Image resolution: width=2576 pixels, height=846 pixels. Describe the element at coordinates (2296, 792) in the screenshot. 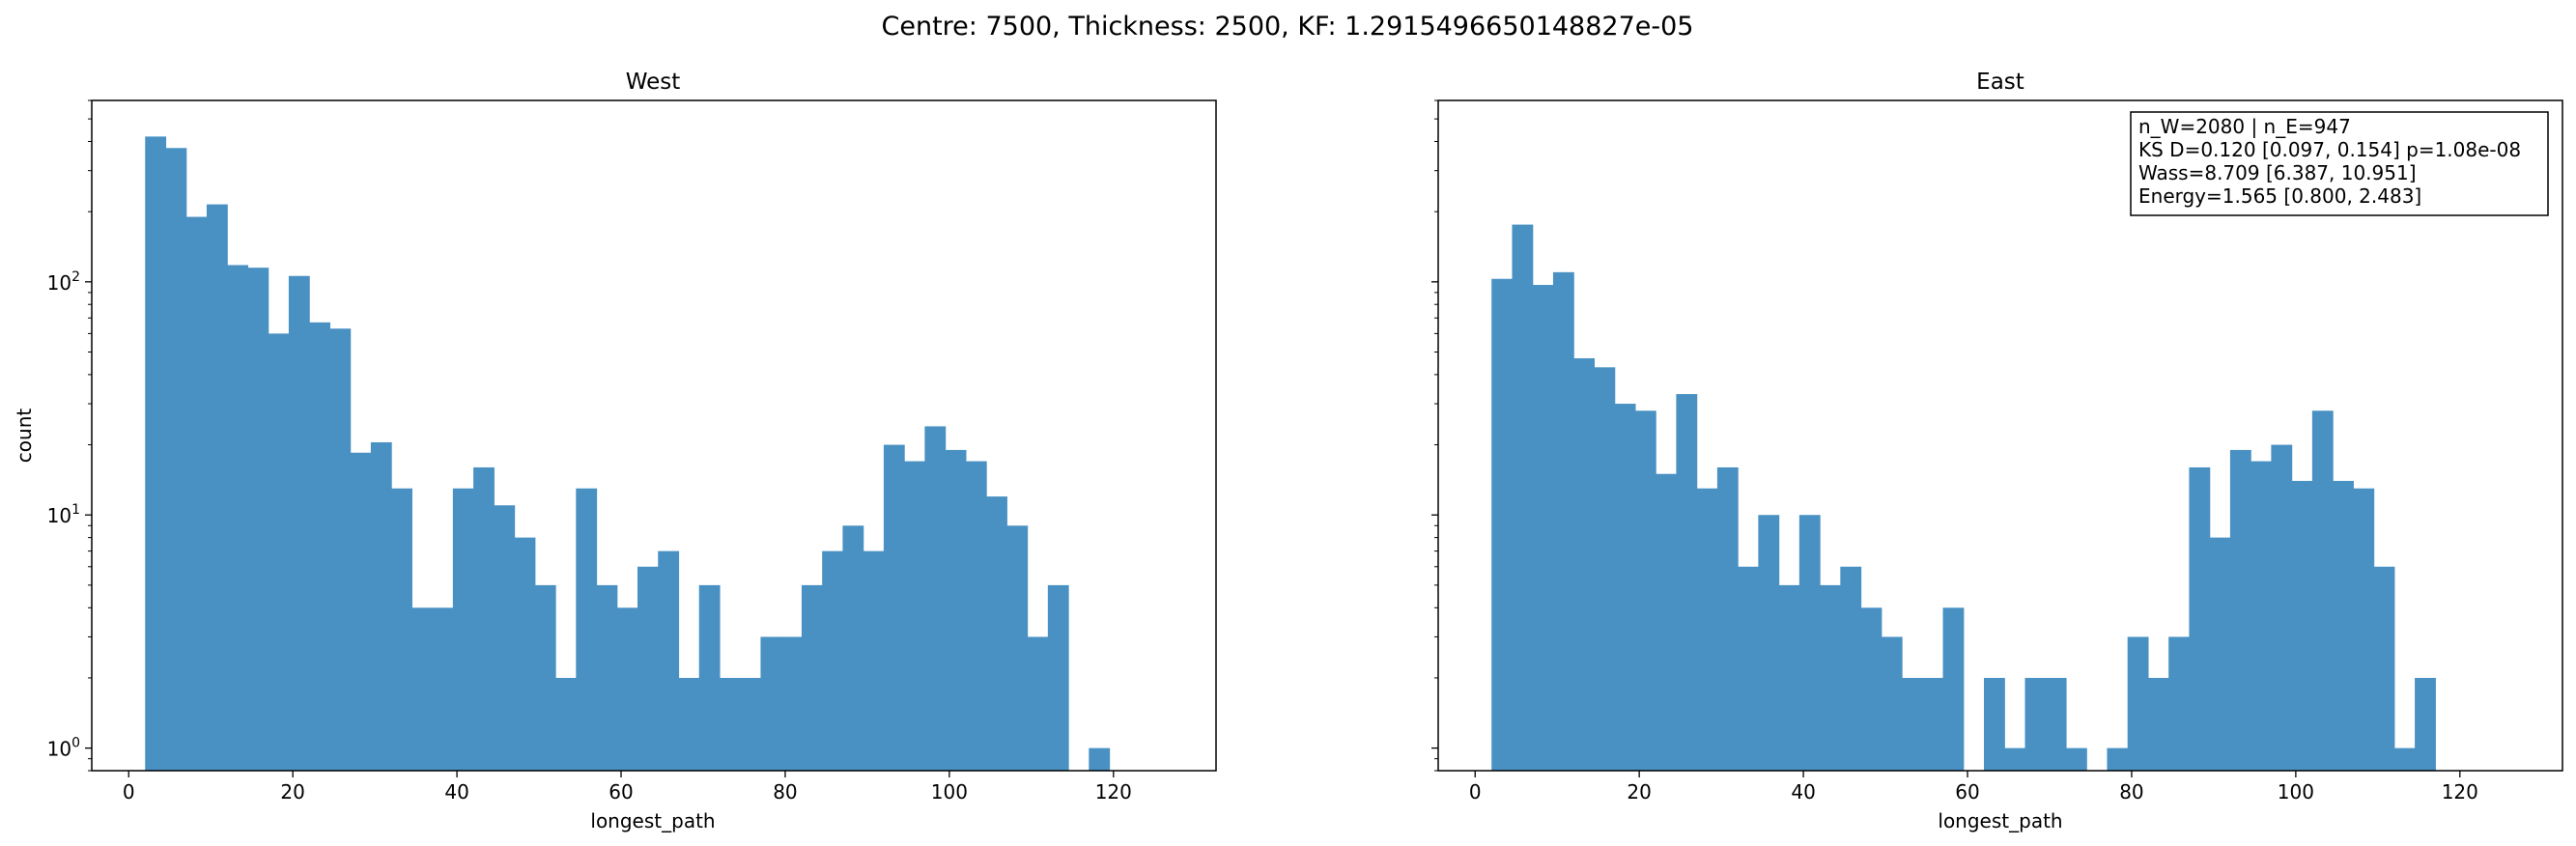

I see `x-tick-label: 100` at that location.